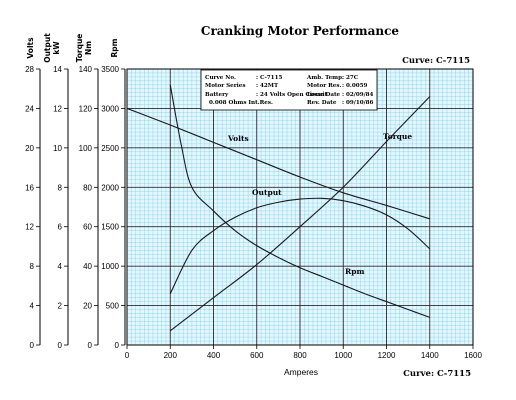 The width and height of the screenshot is (516, 400). I want to click on info-box-cell: 0.008 Ohms Int.Res., so click(241, 103).